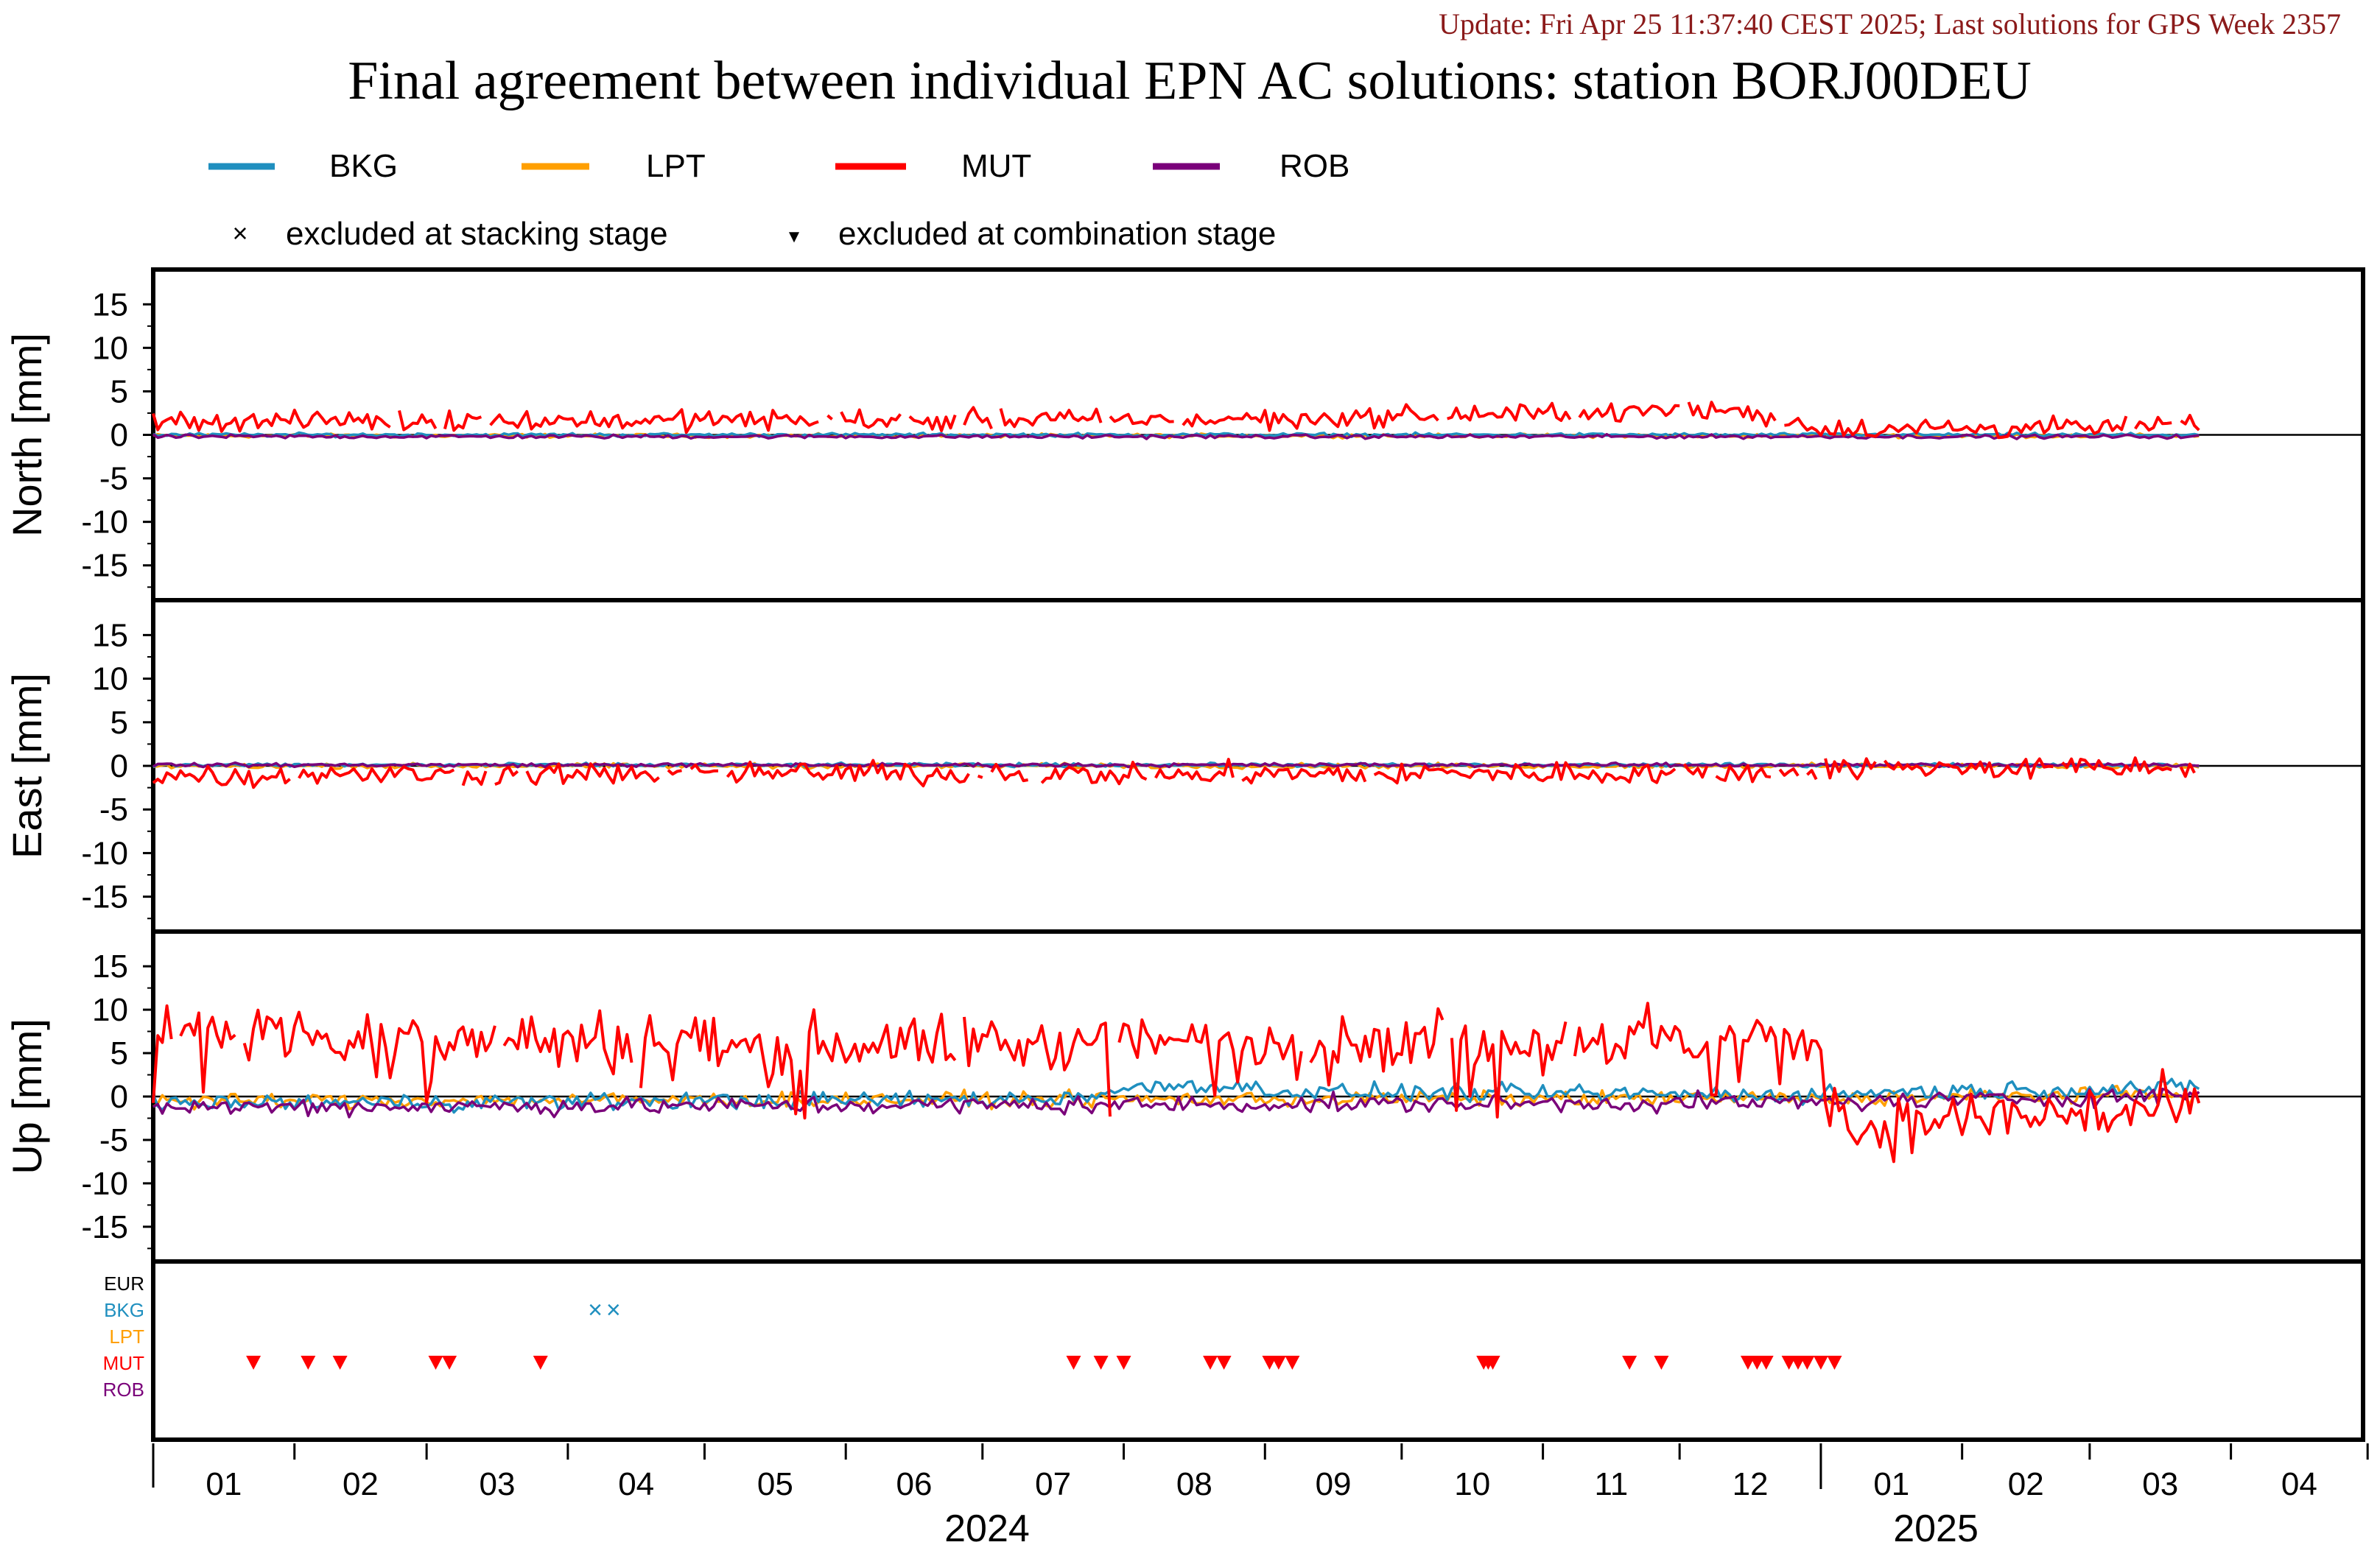 The width and height of the screenshot is (2380, 1545). Describe the element at coordinates (126, 1337) in the screenshot. I see `exclusion-row-label: LPT` at that location.